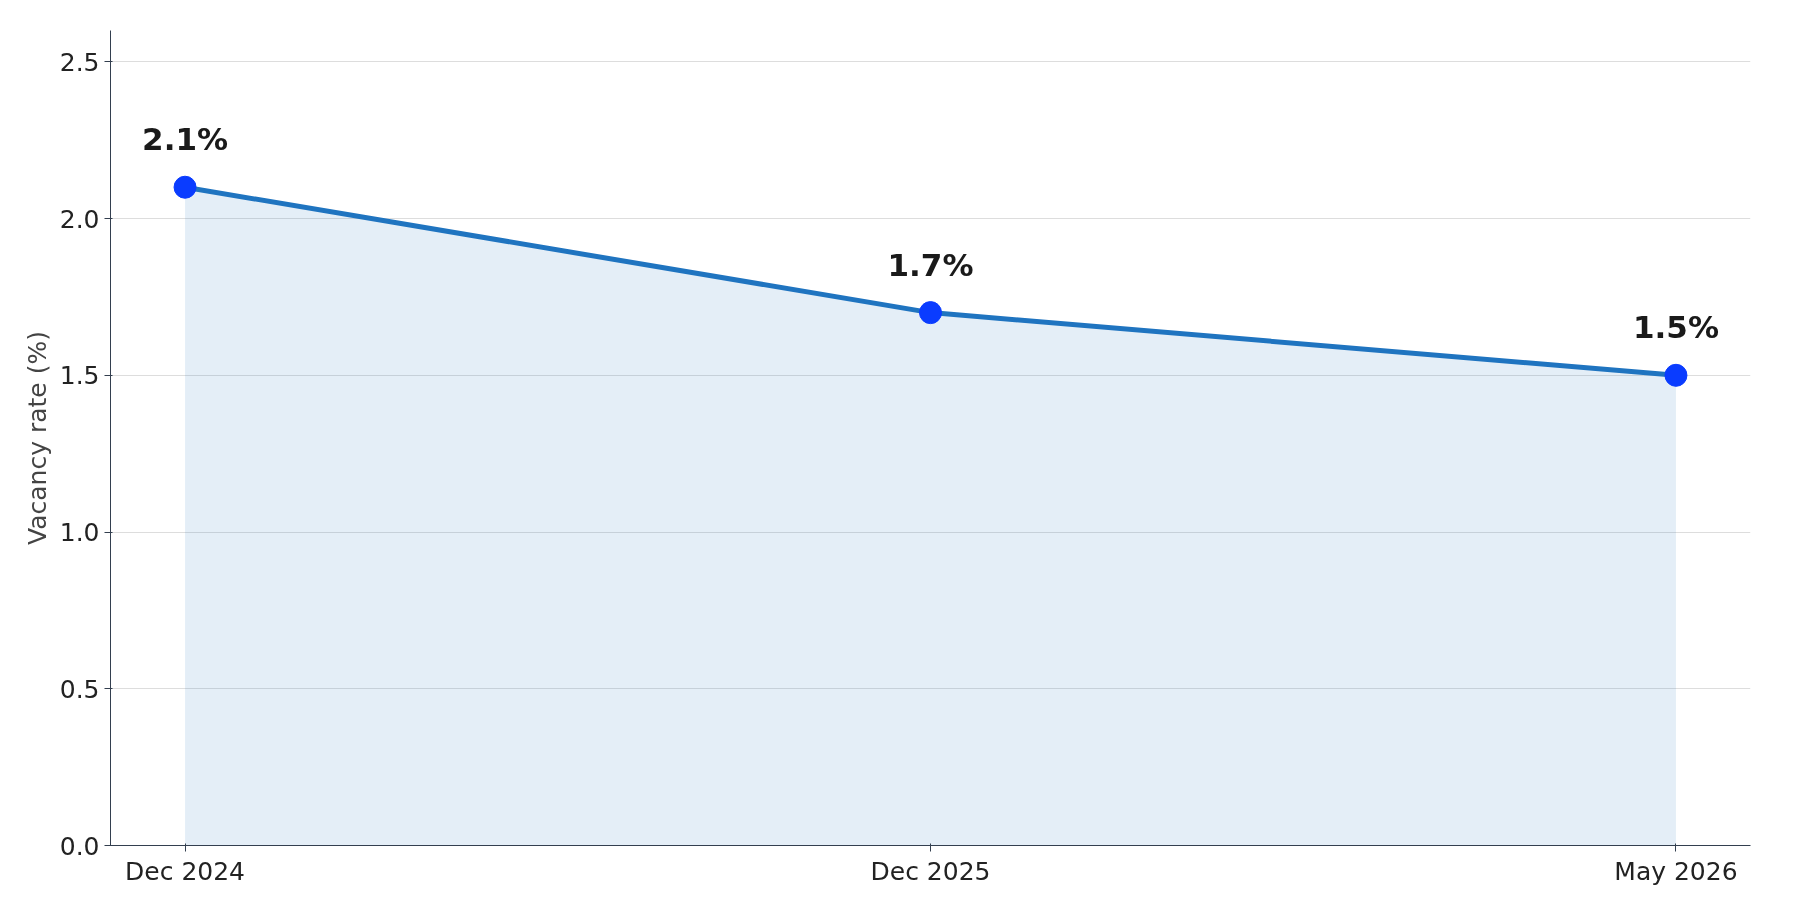 This screenshot has width=1800, height=919. I want to click on x-tick-label: Dec 2025, so click(930, 871).